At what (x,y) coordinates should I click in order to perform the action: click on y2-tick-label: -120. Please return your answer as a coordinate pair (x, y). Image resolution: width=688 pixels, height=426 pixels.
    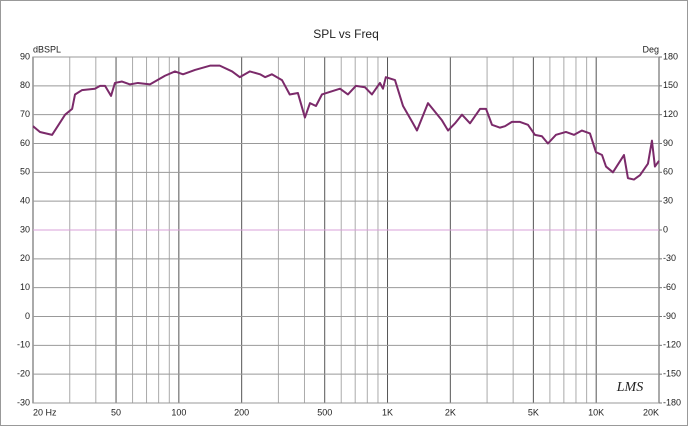
    Looking at the image, I should click on (672, 345).